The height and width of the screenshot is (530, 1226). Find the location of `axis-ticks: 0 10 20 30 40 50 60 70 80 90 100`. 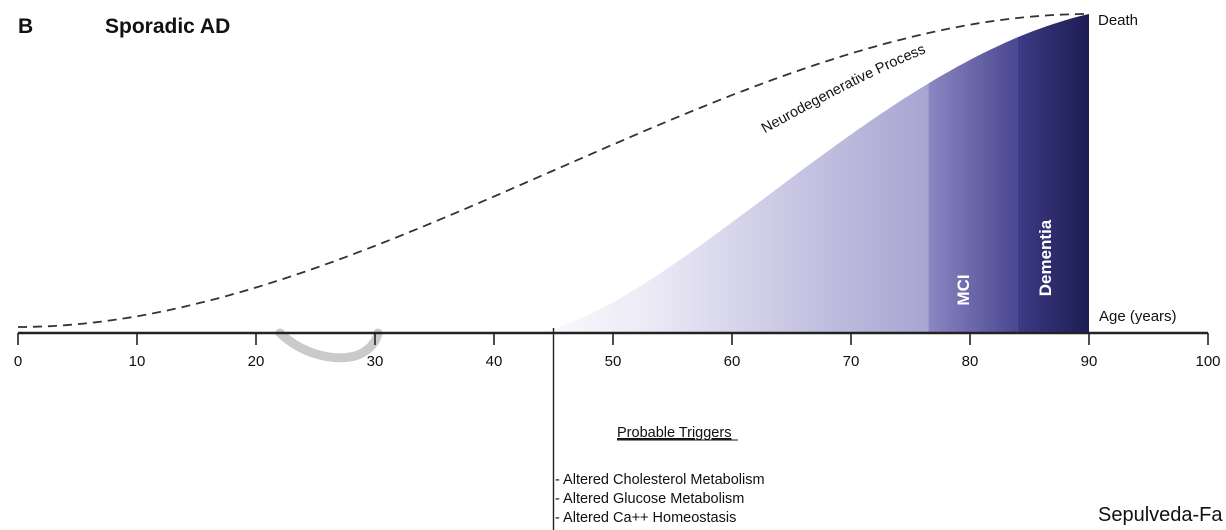

axis-ticks: 0 10 20 30 40 50 60 70 80 90 100 is located at coordinates (617, 351).